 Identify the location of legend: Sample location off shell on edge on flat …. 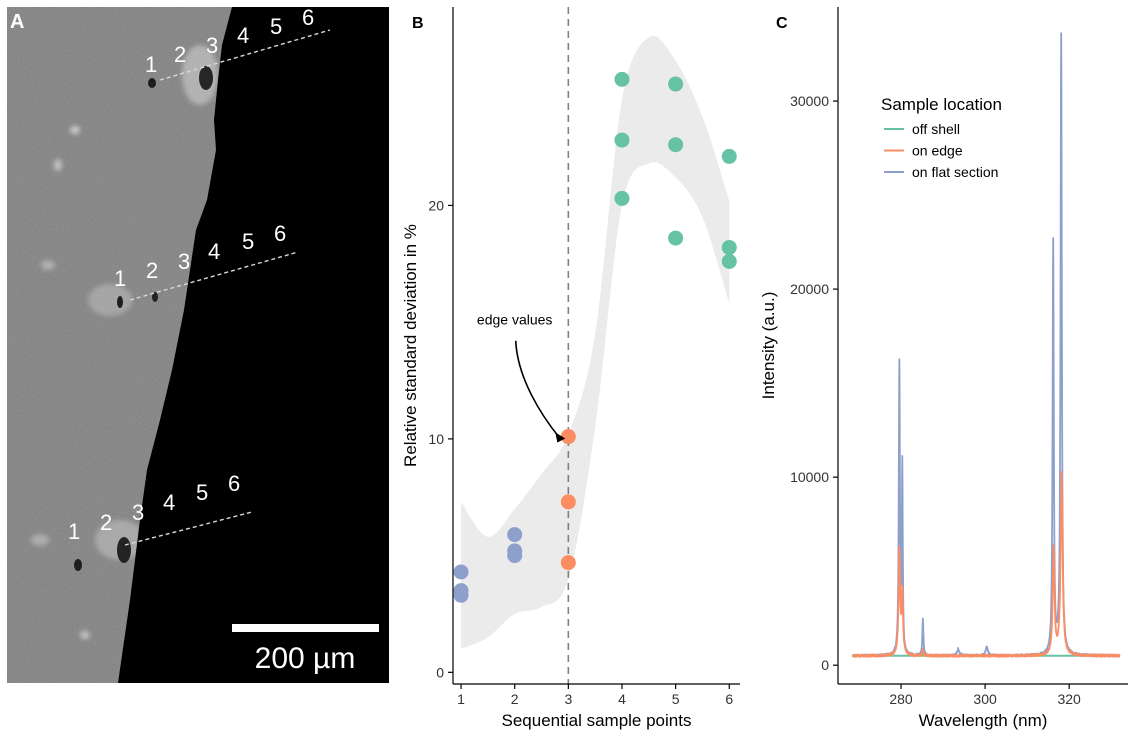
(941, 137).